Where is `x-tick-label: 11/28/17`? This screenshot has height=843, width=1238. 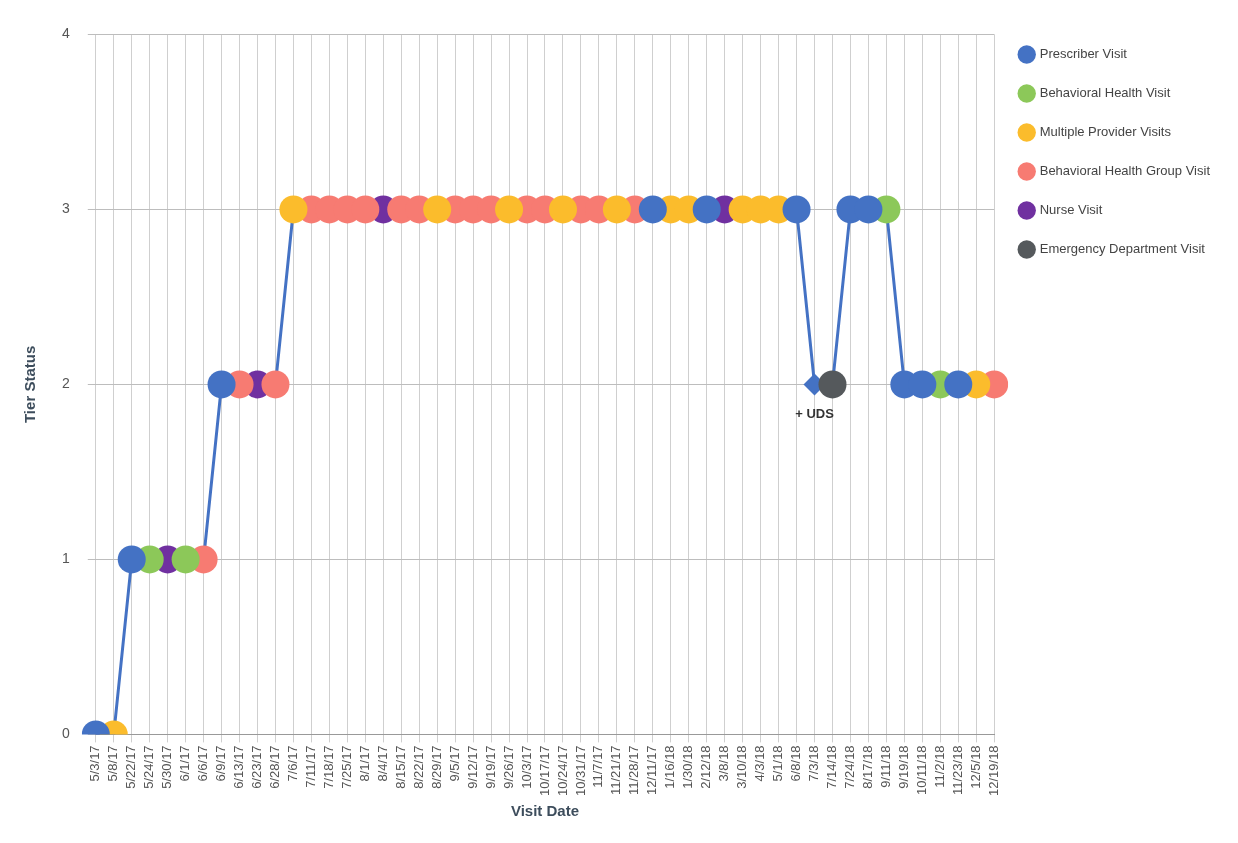
x-tick-label: 11/28/17 is located at coordinates (634, 770).